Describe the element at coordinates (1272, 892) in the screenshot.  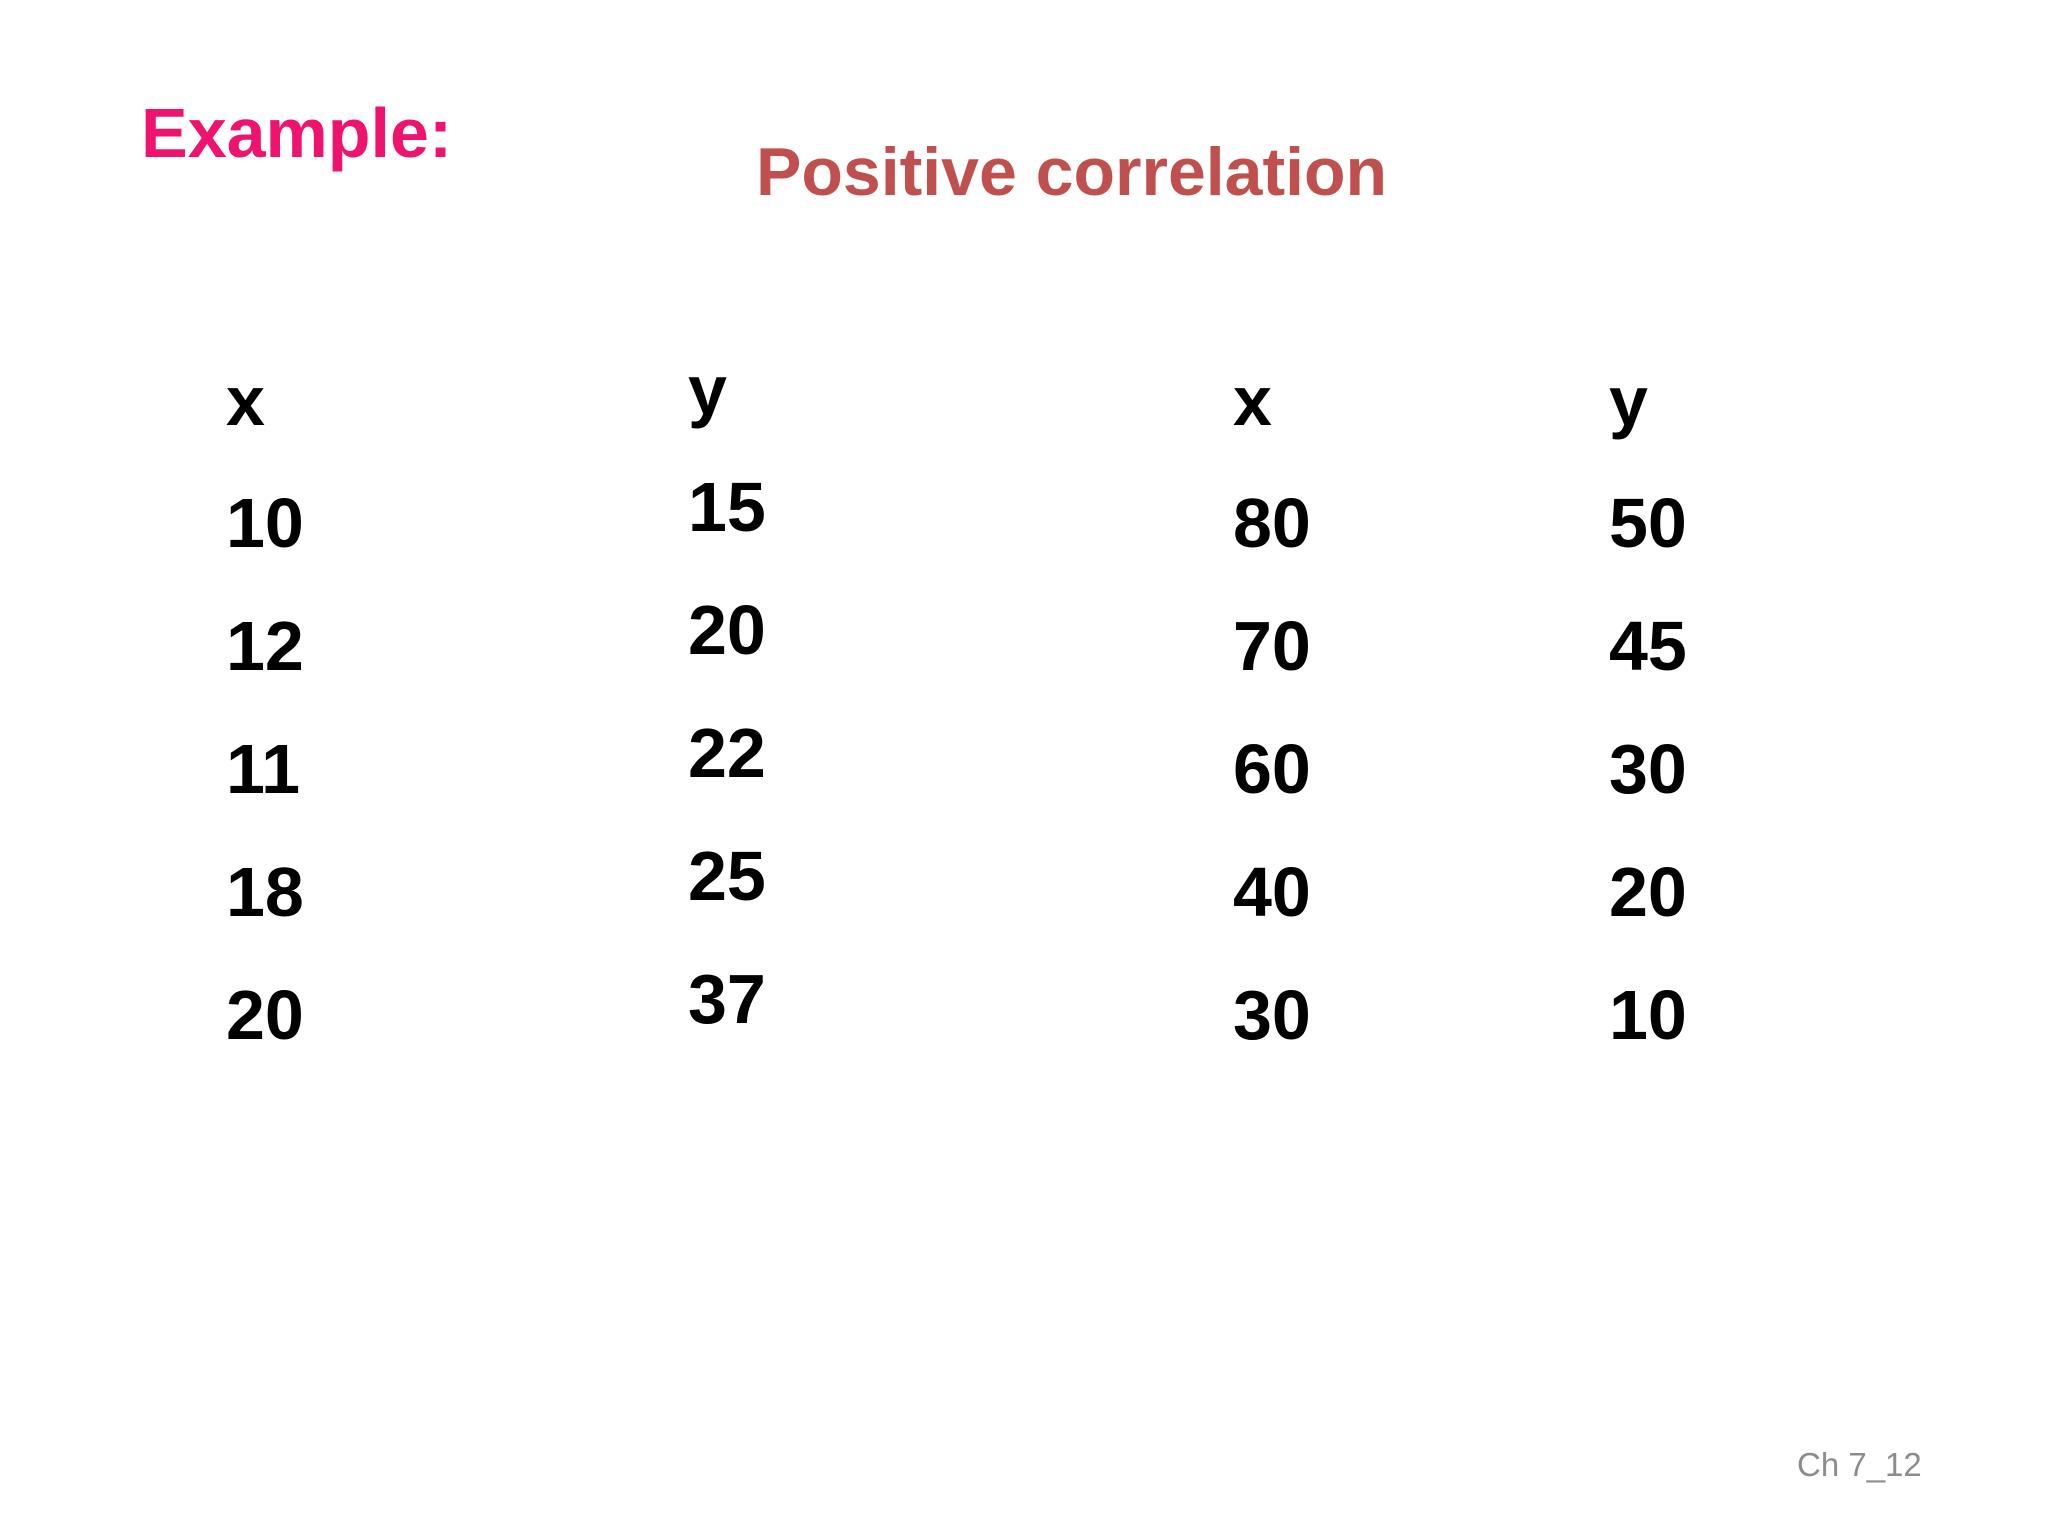
I see `table-cell: 40` at that location.